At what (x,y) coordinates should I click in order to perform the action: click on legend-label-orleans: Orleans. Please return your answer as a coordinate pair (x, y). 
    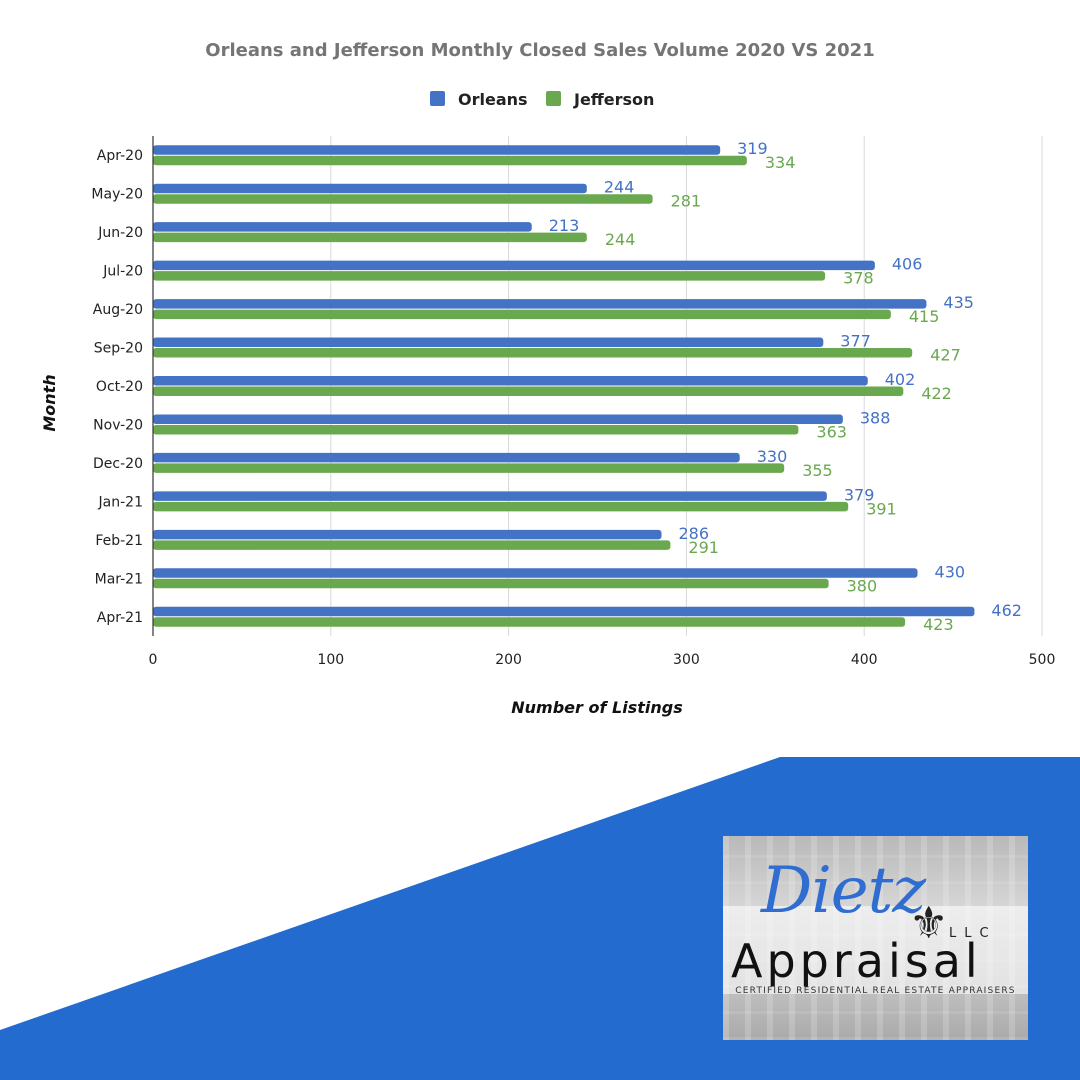
    Looking at the image, I should click on (493, 99).